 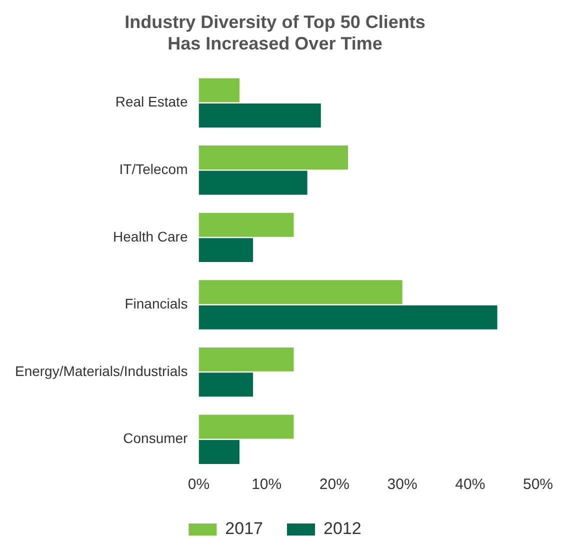 What do you see at coordinates (334, 485) in the screenshot?
I see `x-tick-label: 20%` at bounding box center [334, 485].